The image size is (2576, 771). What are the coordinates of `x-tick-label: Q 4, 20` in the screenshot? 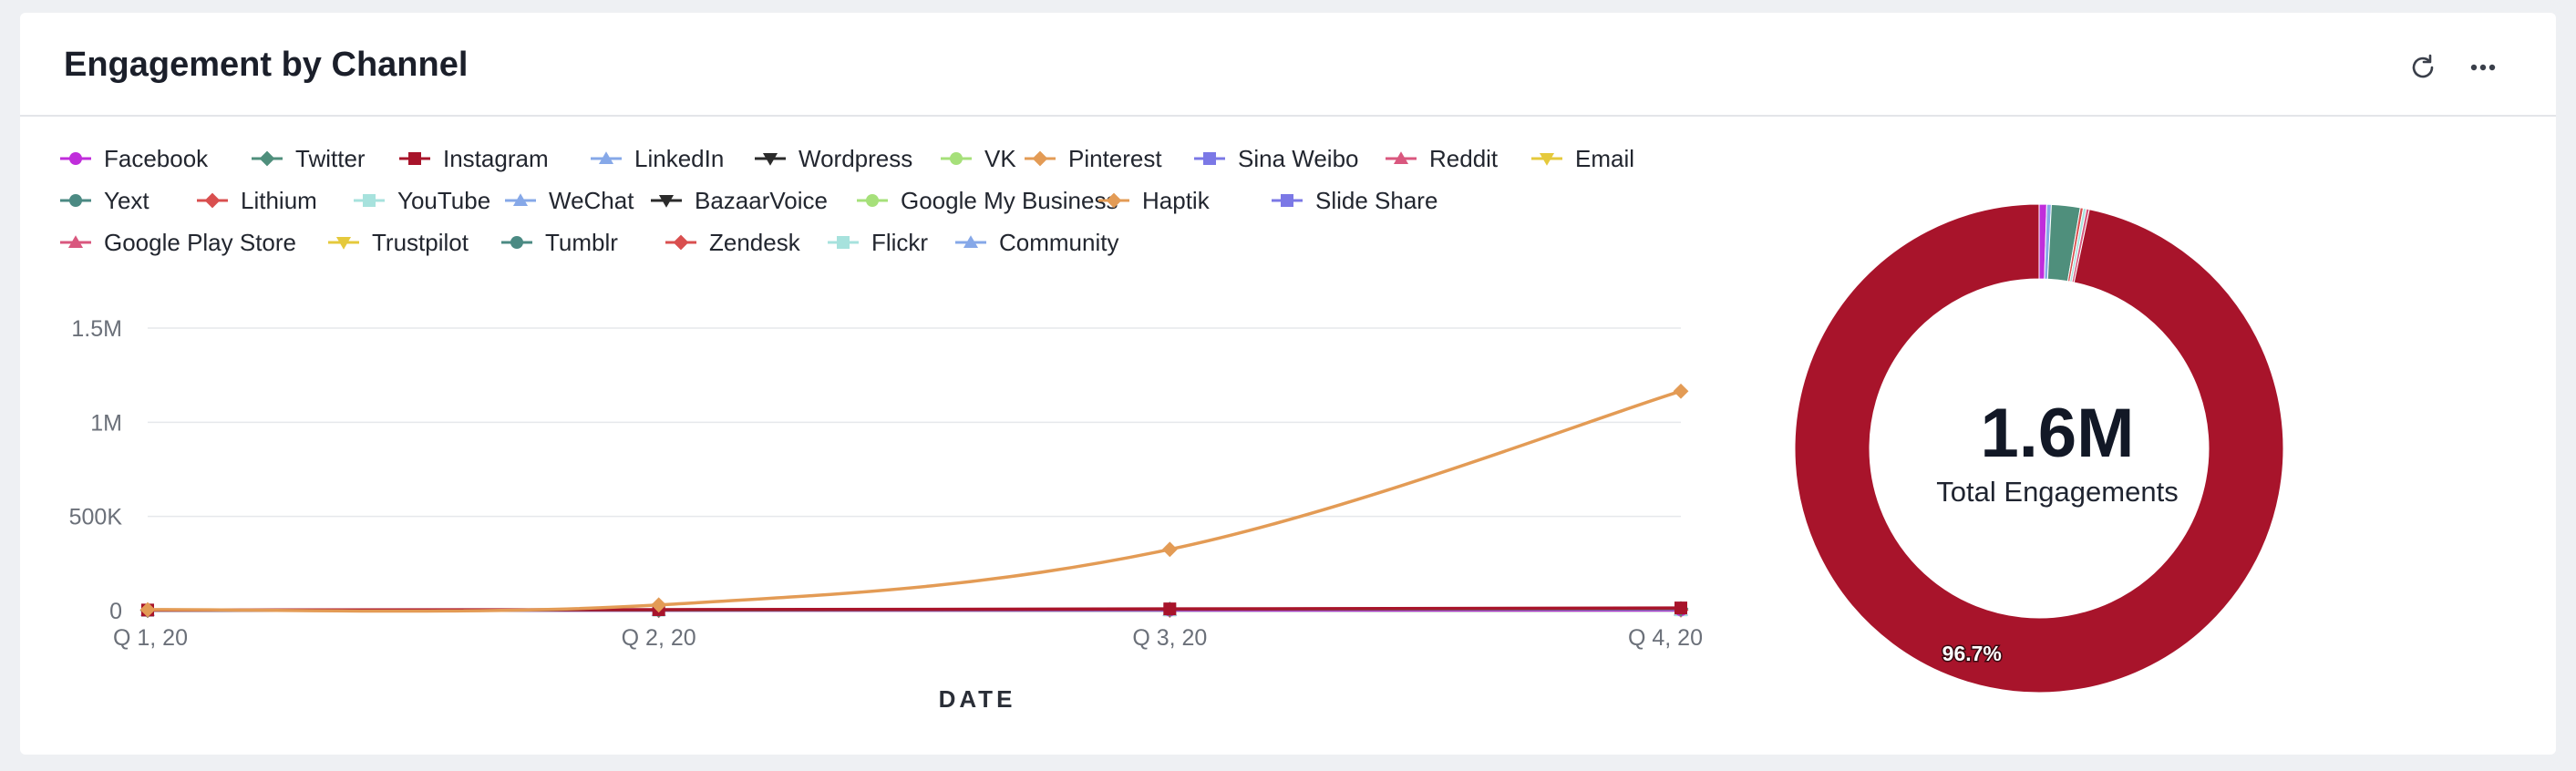 It's located at (1665, 638).